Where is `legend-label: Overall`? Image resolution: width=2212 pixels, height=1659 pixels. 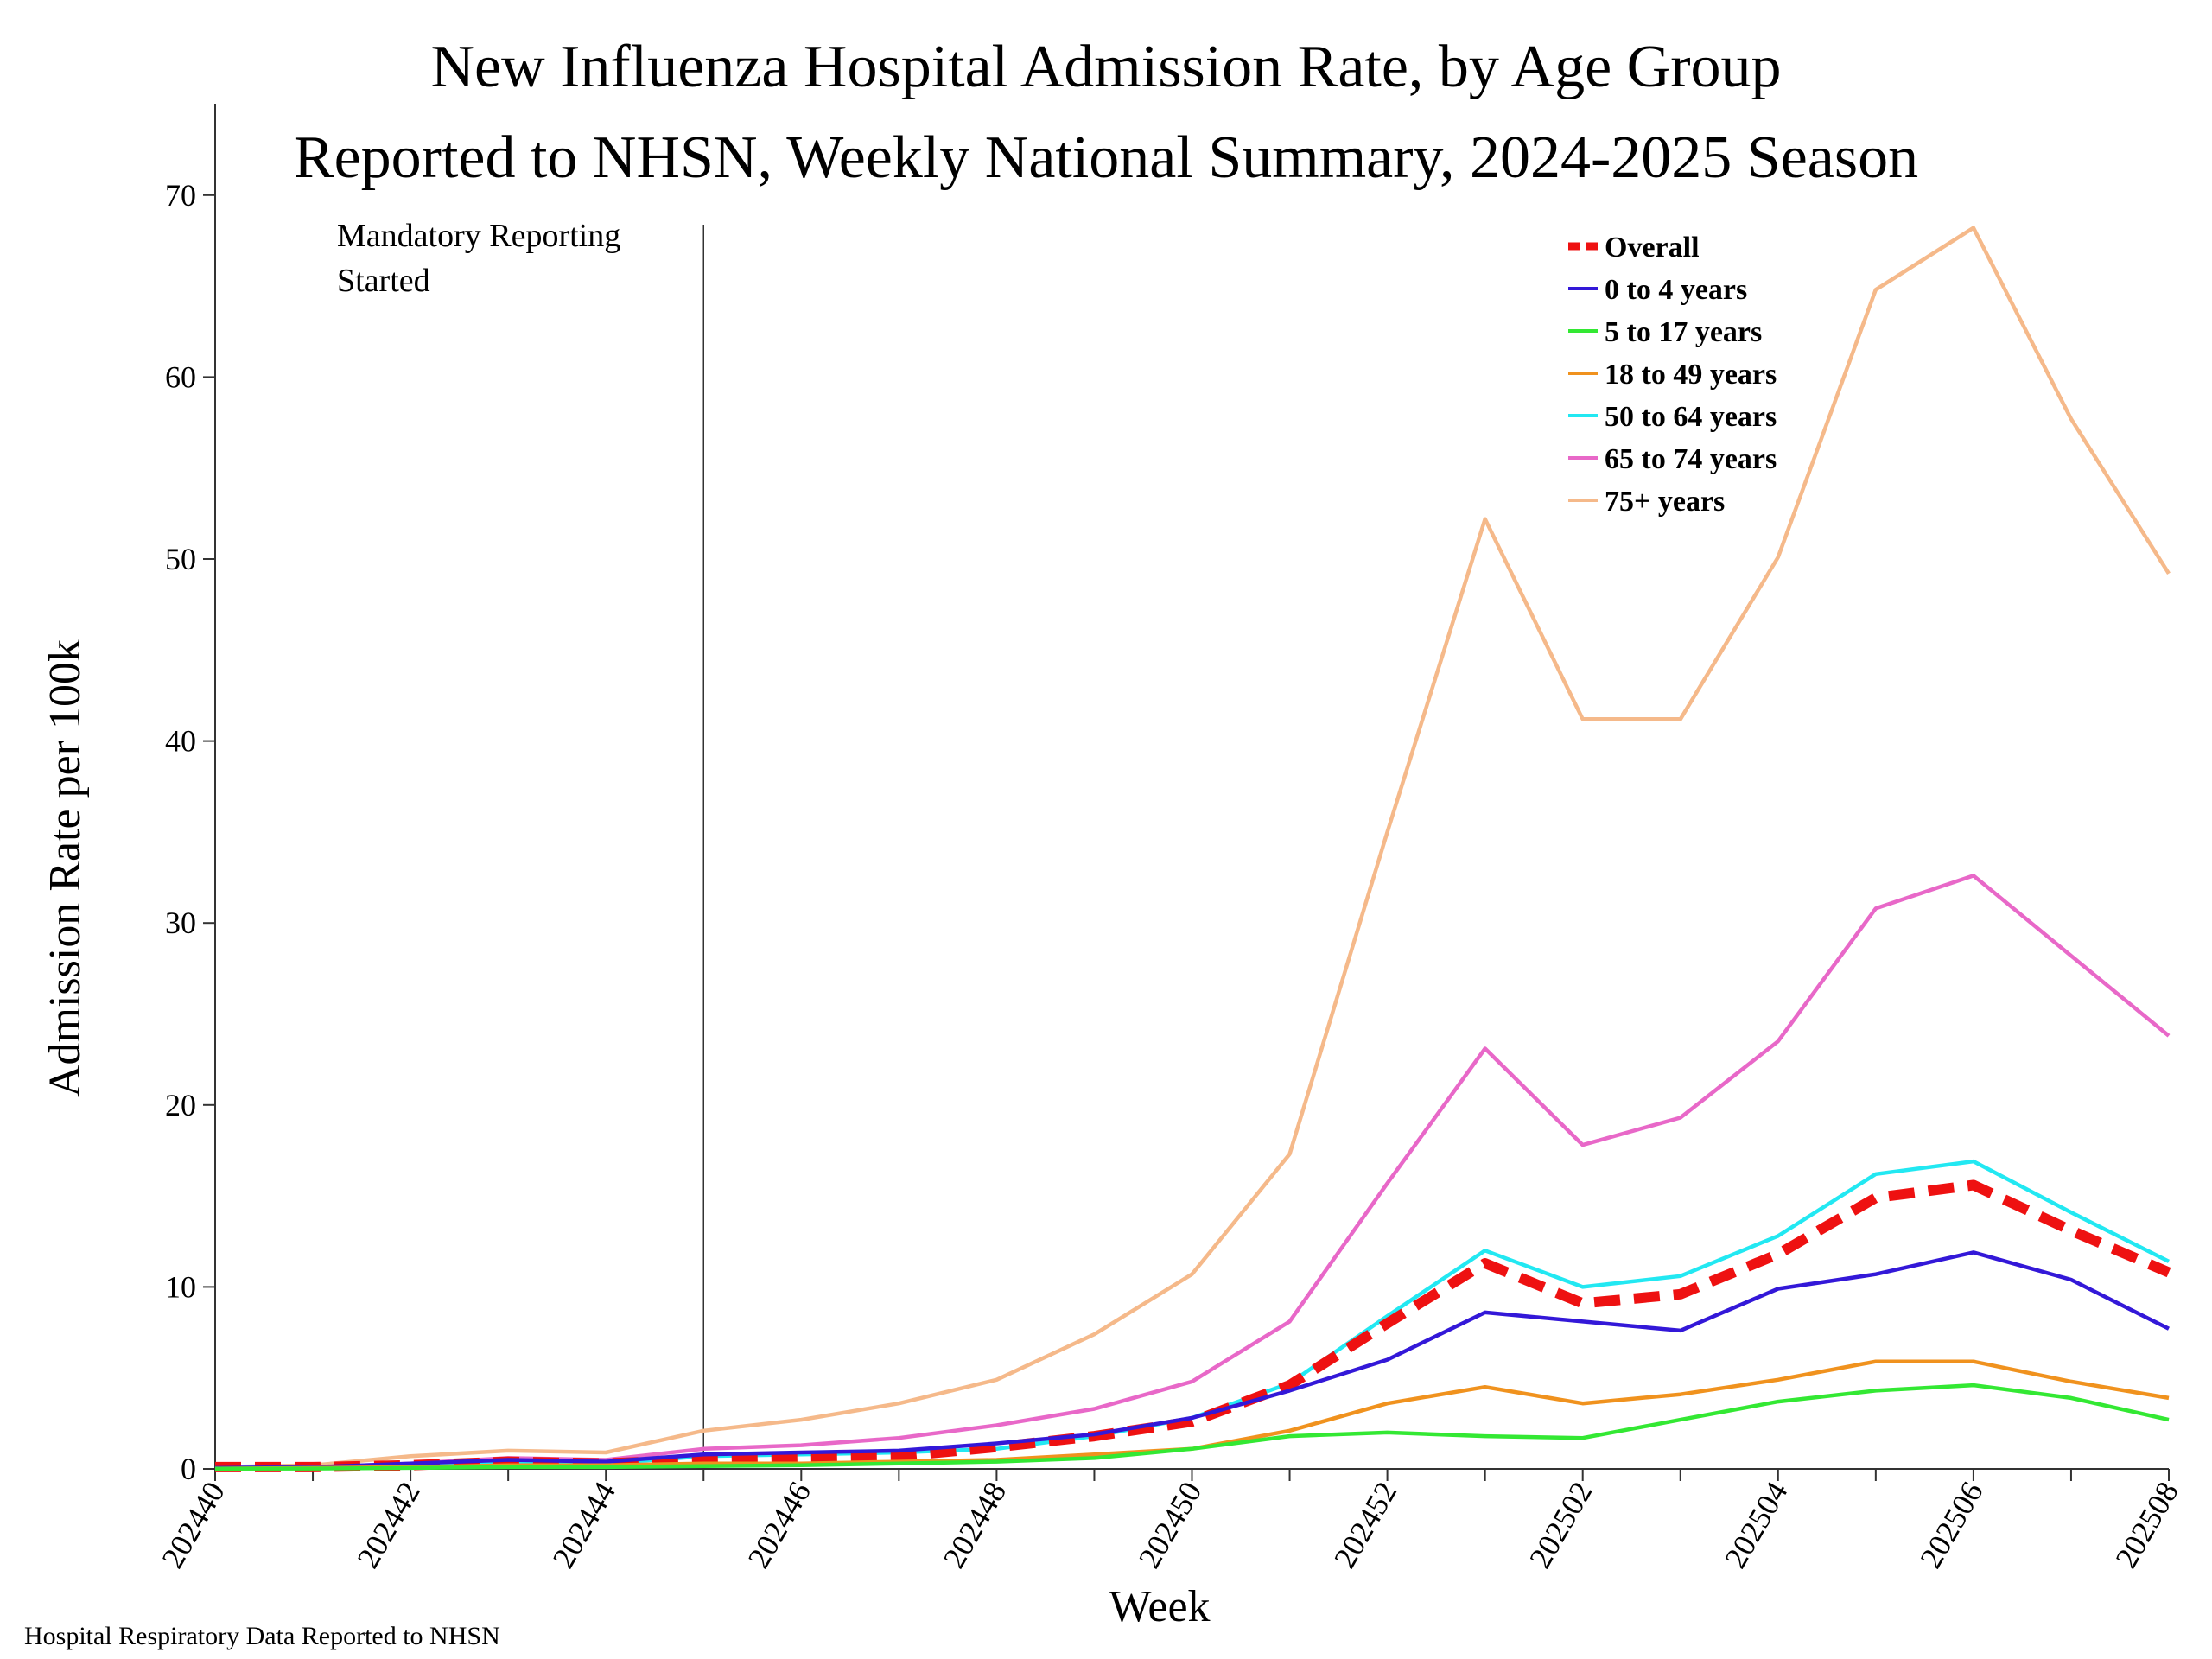 legend-label: Overall is located at coordinates (1652, 248).